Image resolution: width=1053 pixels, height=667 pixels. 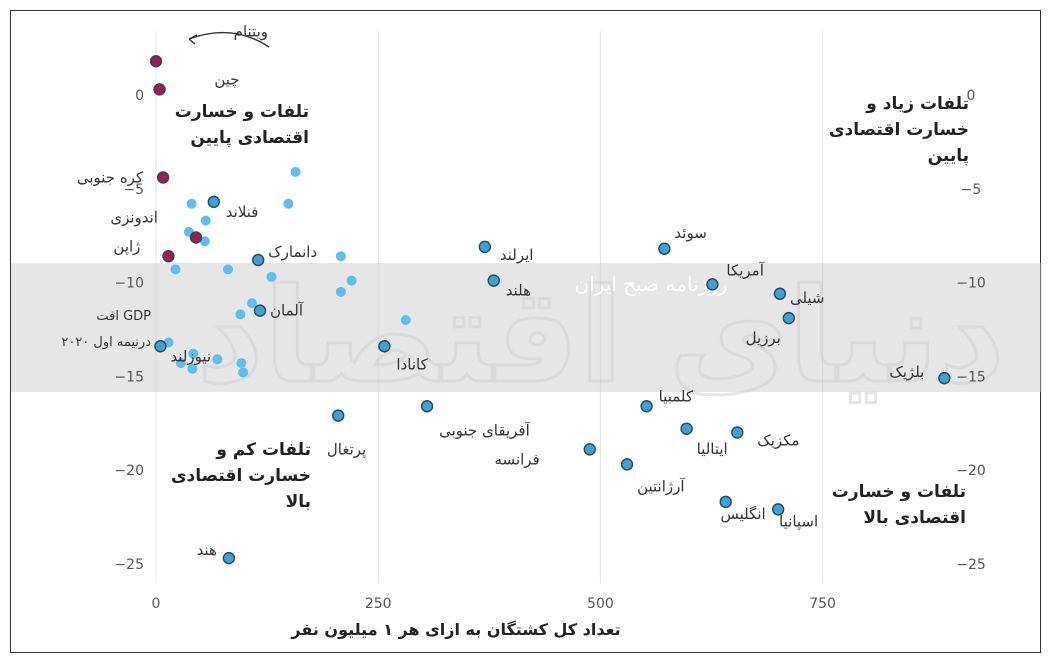 What do you see at coordinates (133, 190) in the screenshot?
I see `y-tick-label-left: −5` at bounding box center [133, 190].